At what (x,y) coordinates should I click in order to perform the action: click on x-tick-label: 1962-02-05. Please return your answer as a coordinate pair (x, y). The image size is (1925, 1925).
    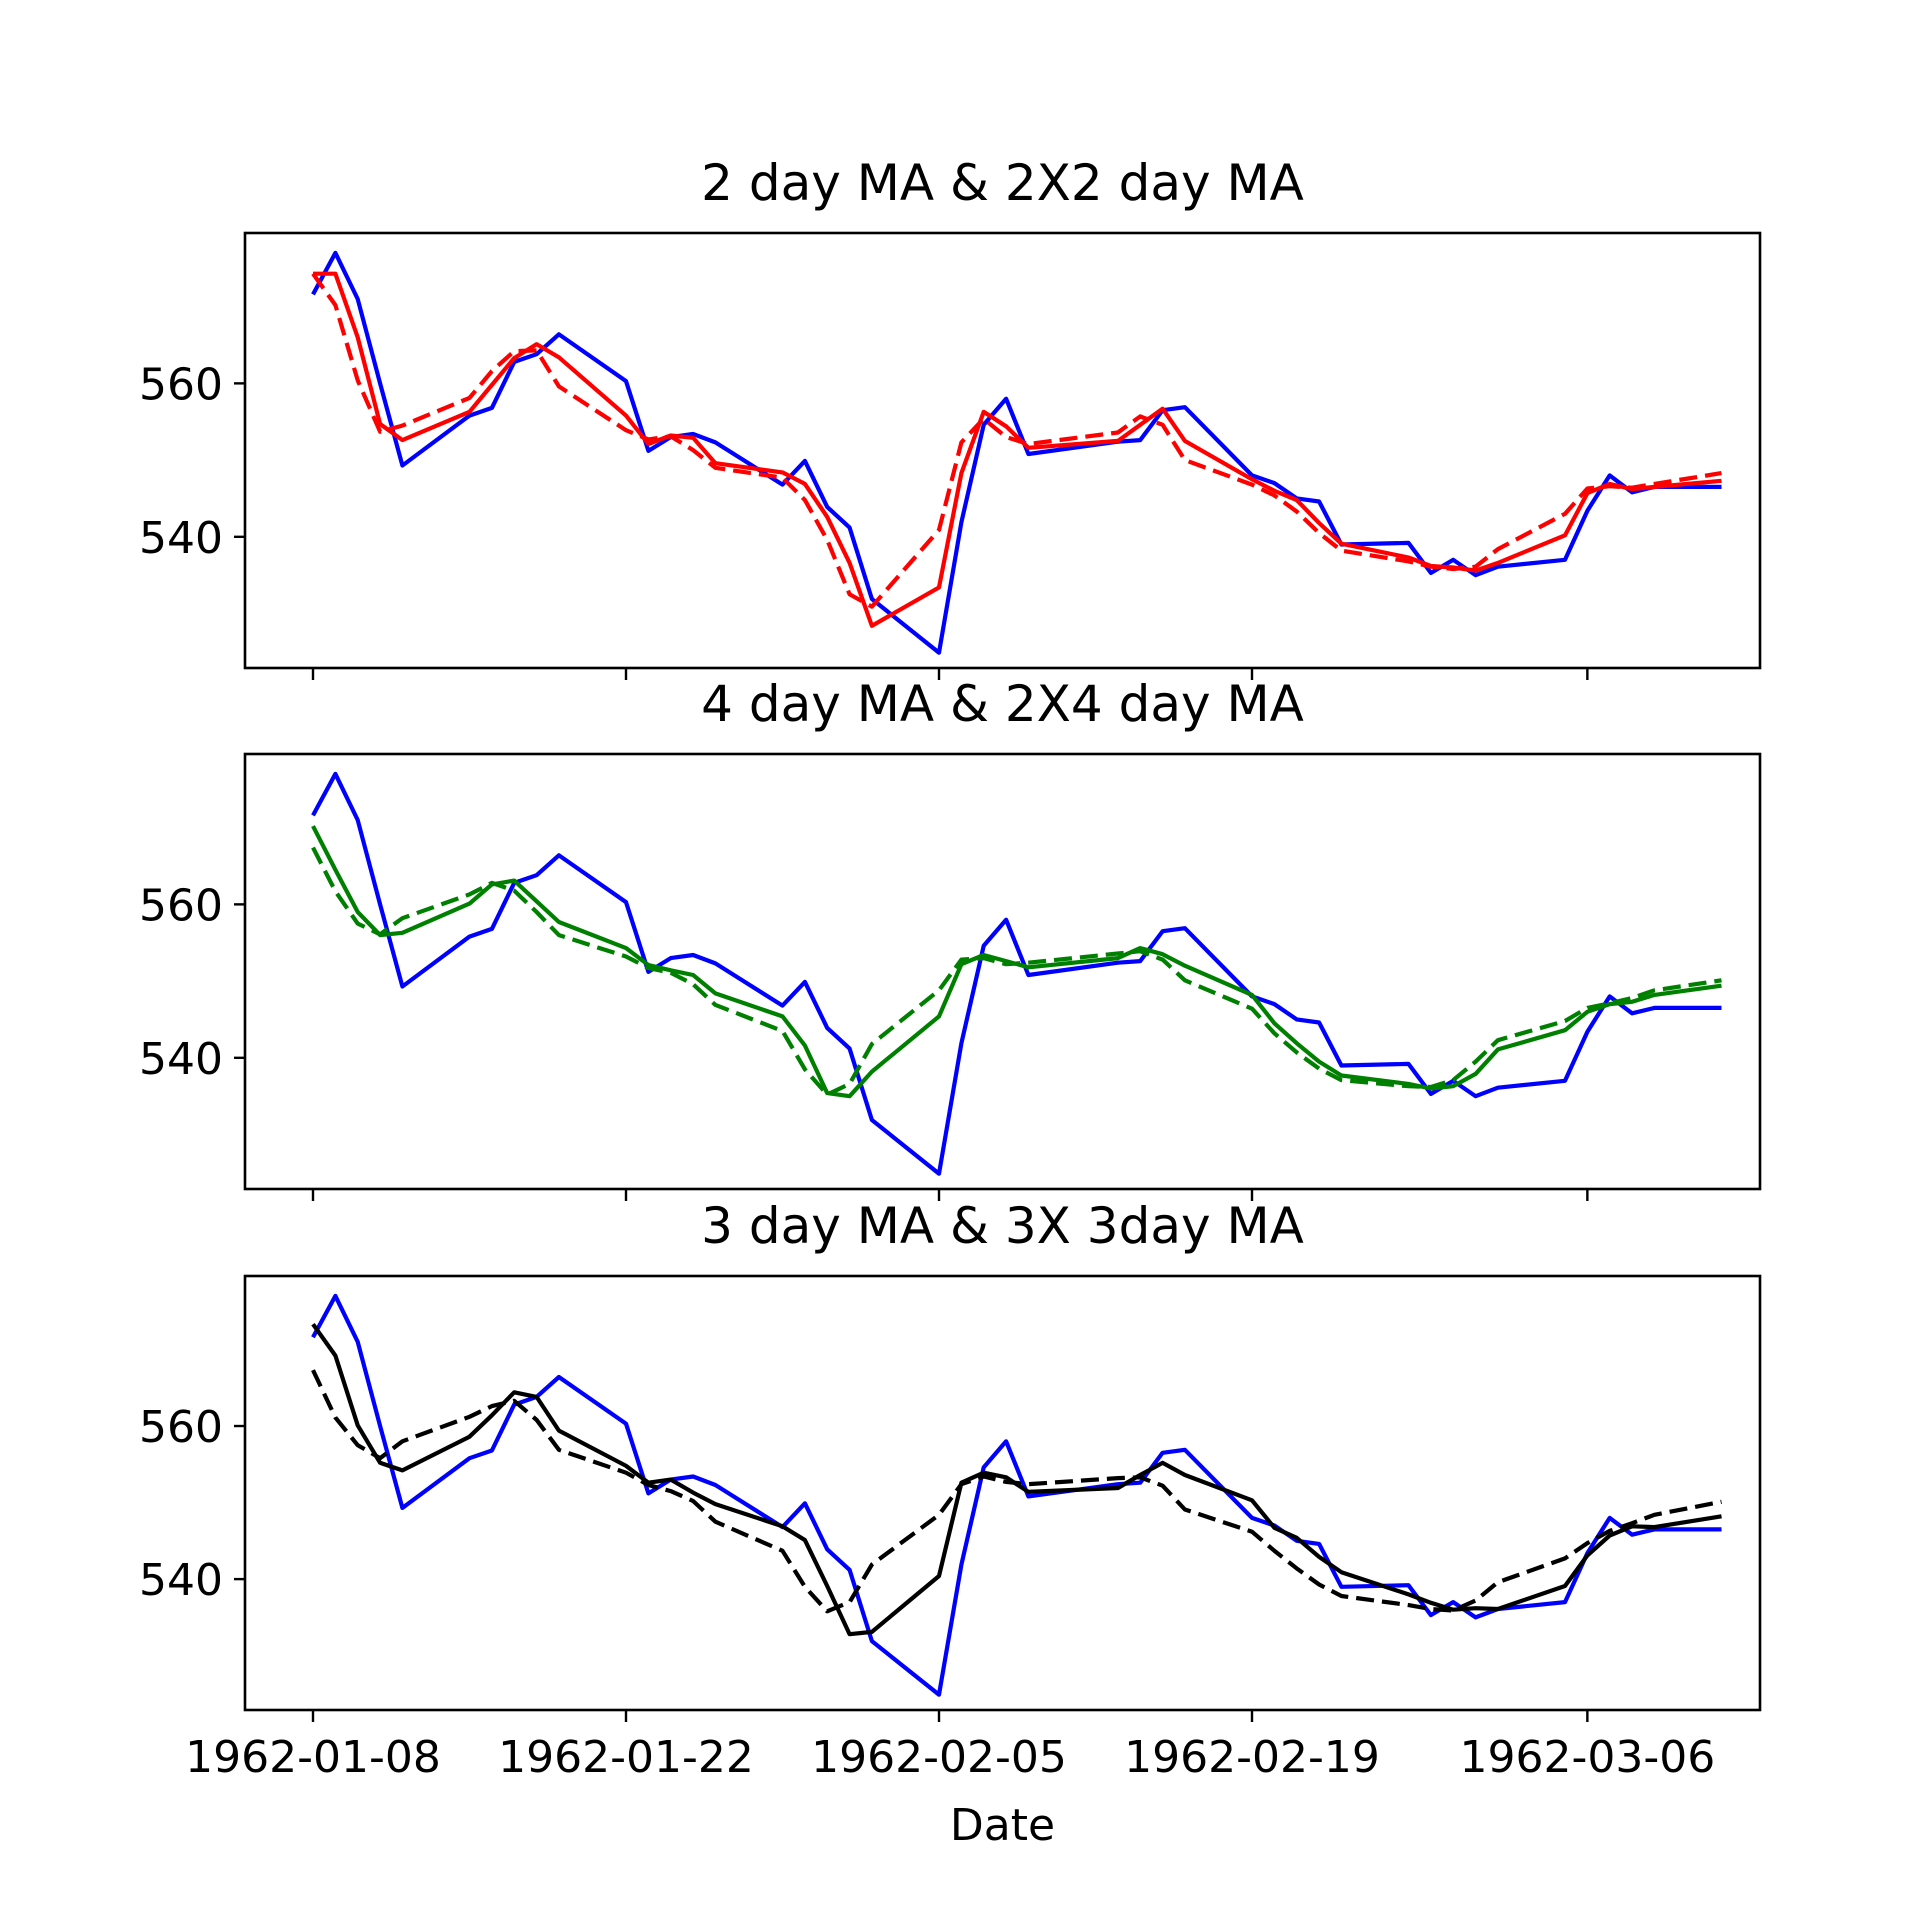
    Looking at the image, I should click on (939, 1757).